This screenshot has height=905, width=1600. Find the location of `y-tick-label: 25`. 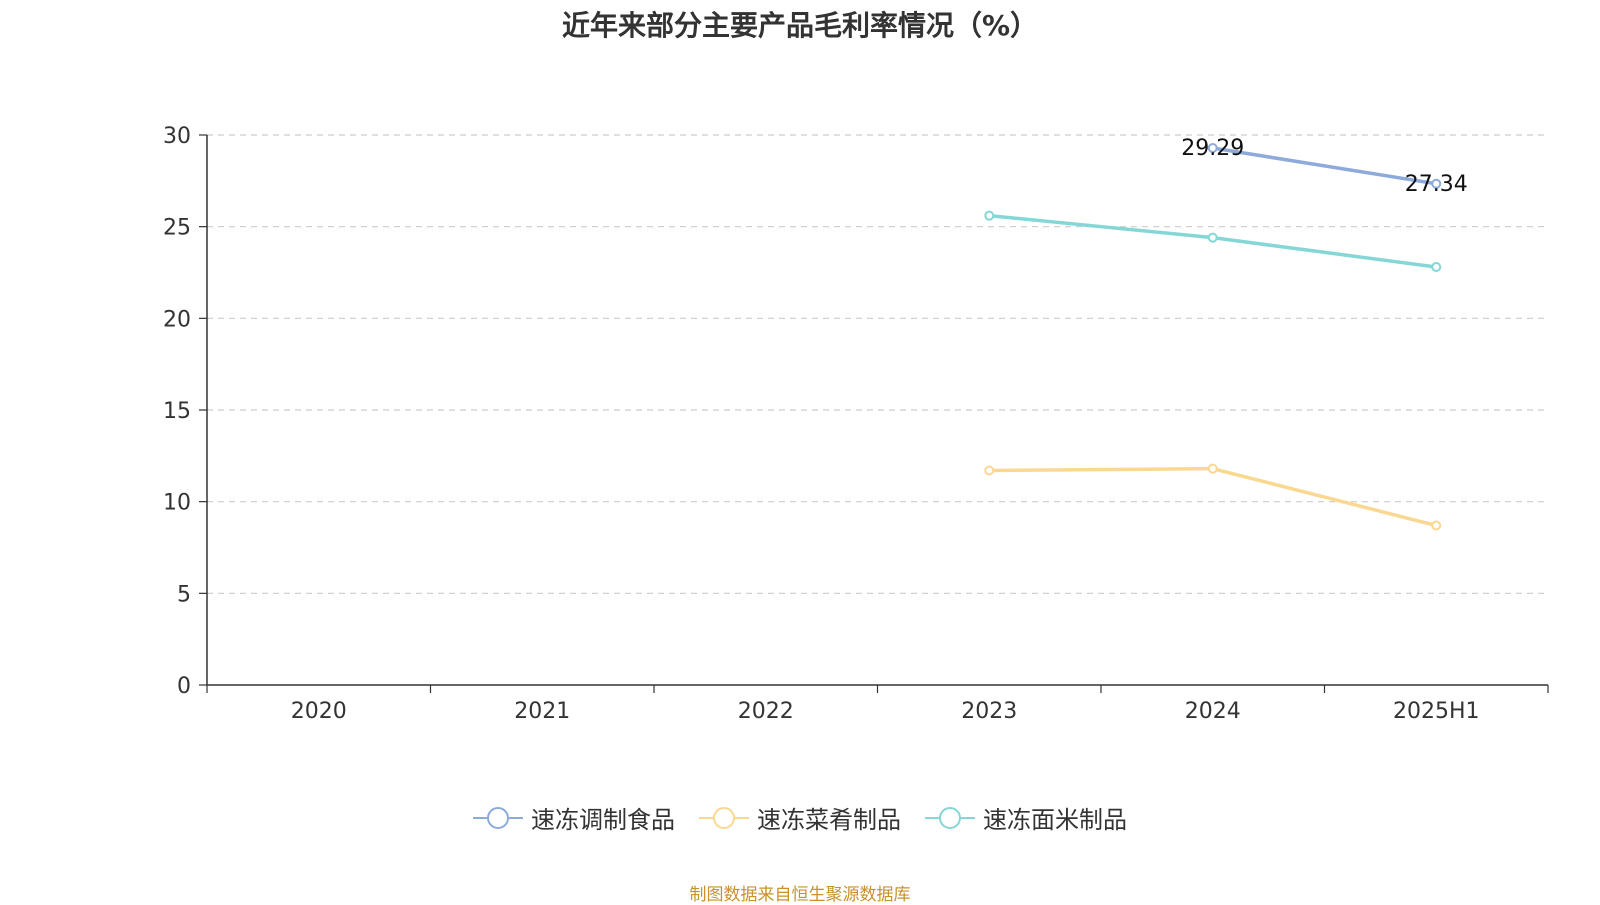

y-tick-label: 25 is located at coordinates (177, 228).